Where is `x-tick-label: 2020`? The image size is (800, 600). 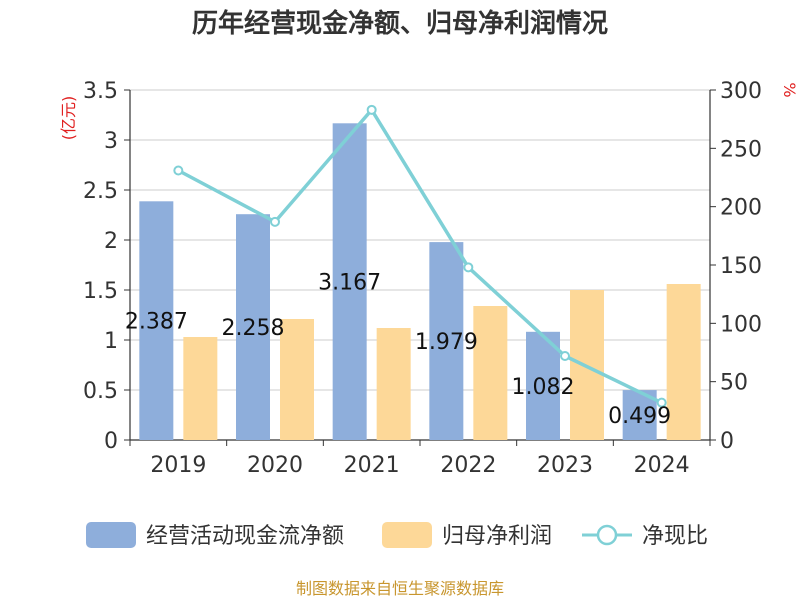
x-tick-label: 2020 is located at coordinates (275, 465).